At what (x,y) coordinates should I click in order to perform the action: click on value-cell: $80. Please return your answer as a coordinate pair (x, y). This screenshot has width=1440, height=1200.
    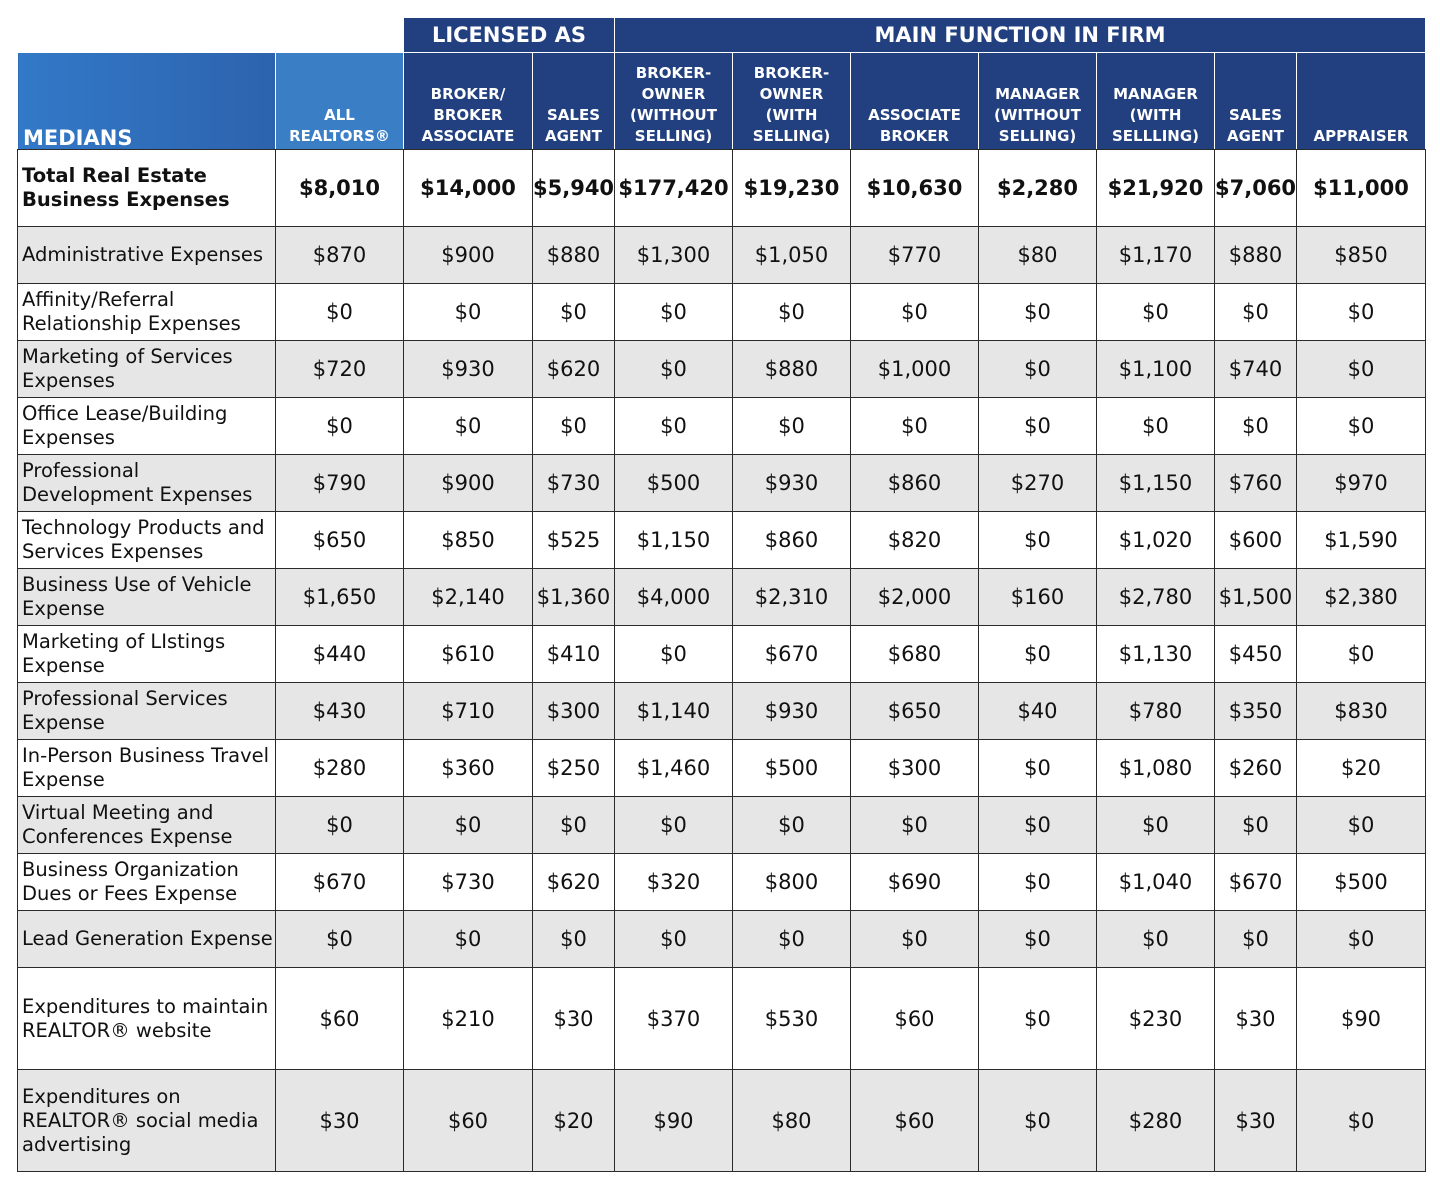
    Looking at the image, I should click on (1037, 255).